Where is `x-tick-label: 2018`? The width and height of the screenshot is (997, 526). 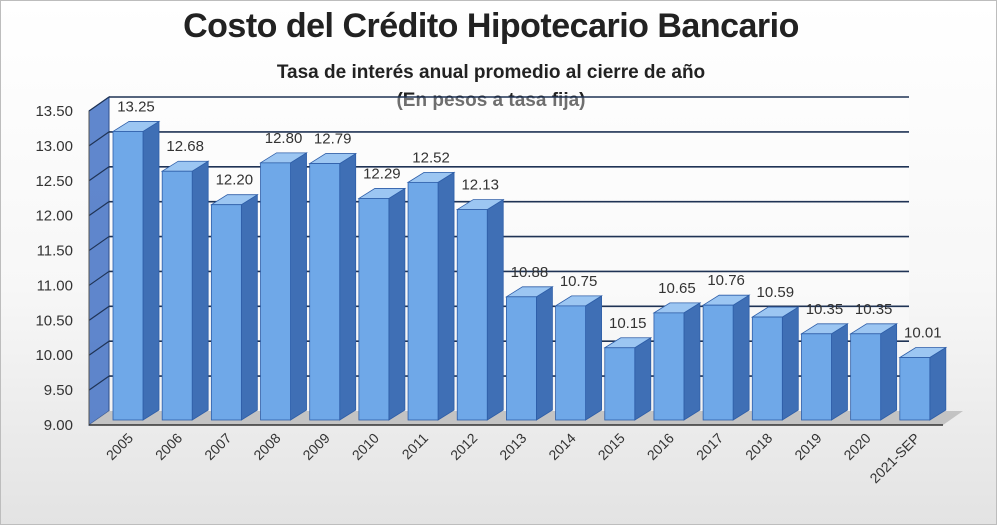 x-tick-label: 2018 is located at coordinates (758, 446).